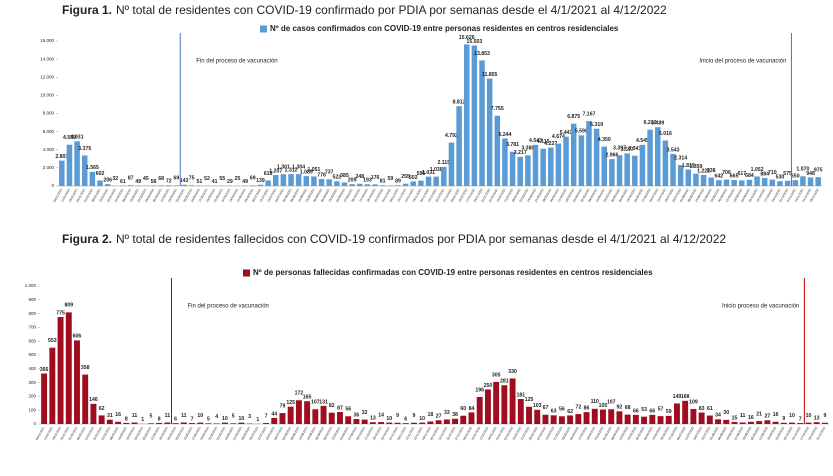  What do you see at coordinates (615, 433) in the screenshot?
I see `x-tick-label: 09/05/2022` at bounding box center [615, 433].